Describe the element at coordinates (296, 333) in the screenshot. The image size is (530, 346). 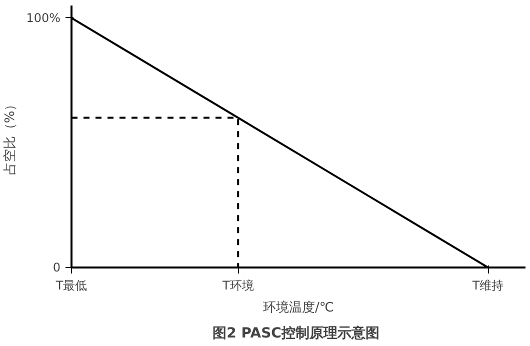
I see `text: 图2 PASC控制原理示意图` at that location.